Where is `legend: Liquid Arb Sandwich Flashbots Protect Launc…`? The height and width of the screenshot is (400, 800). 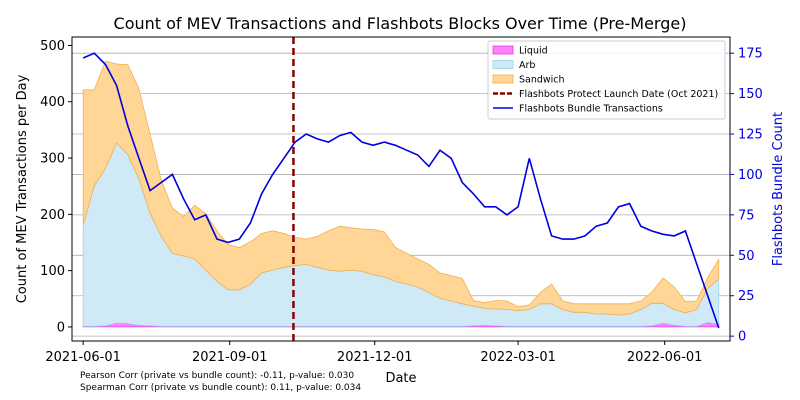
legend: Liquid Arb Sandwich Flashbots Protect Launc… is located at coordinates (606, 80).